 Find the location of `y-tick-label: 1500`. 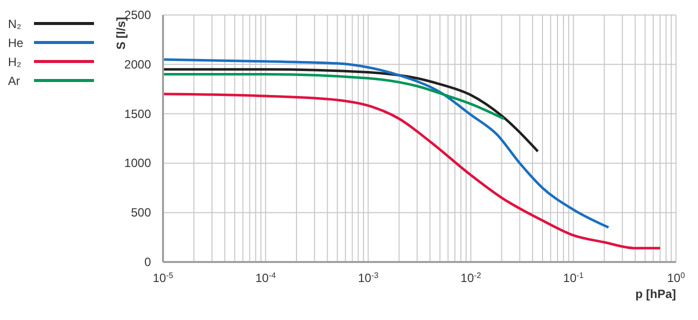

y-tick-label: 1500 is located at coordinates (138, 113).